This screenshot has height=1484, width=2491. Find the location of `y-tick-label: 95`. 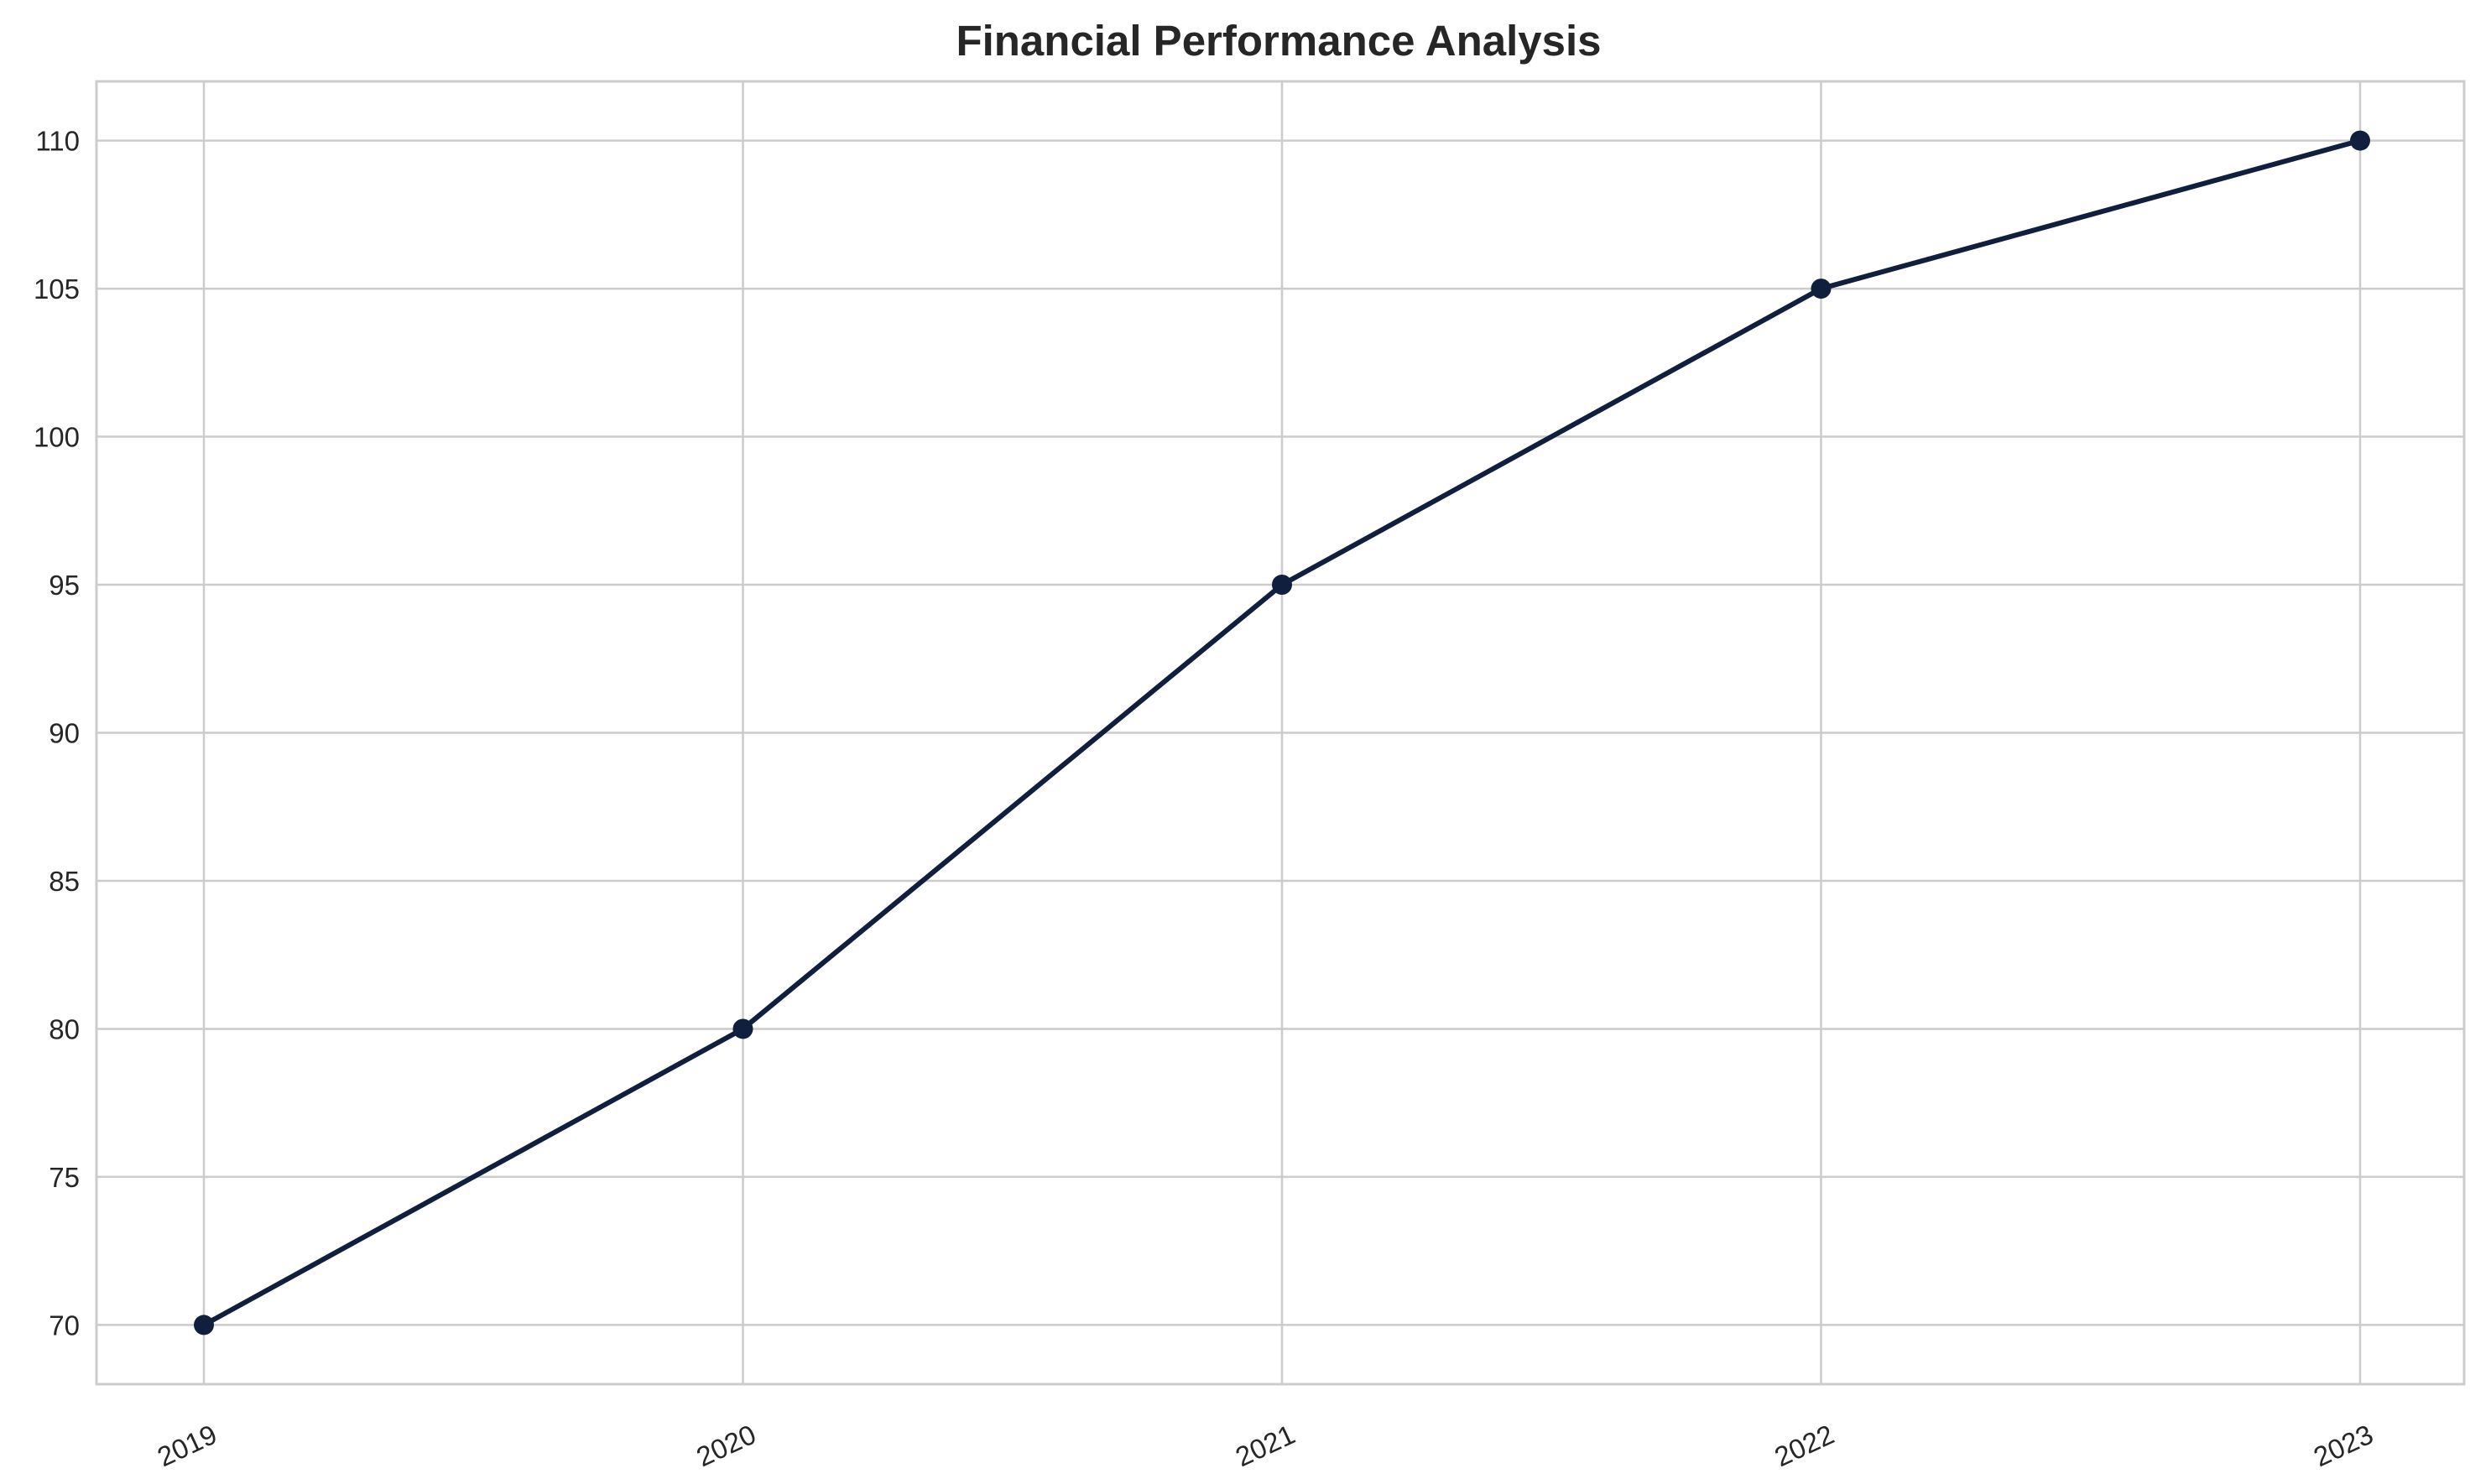

y-tick-label: 95 is located at coordinates (64, 585).